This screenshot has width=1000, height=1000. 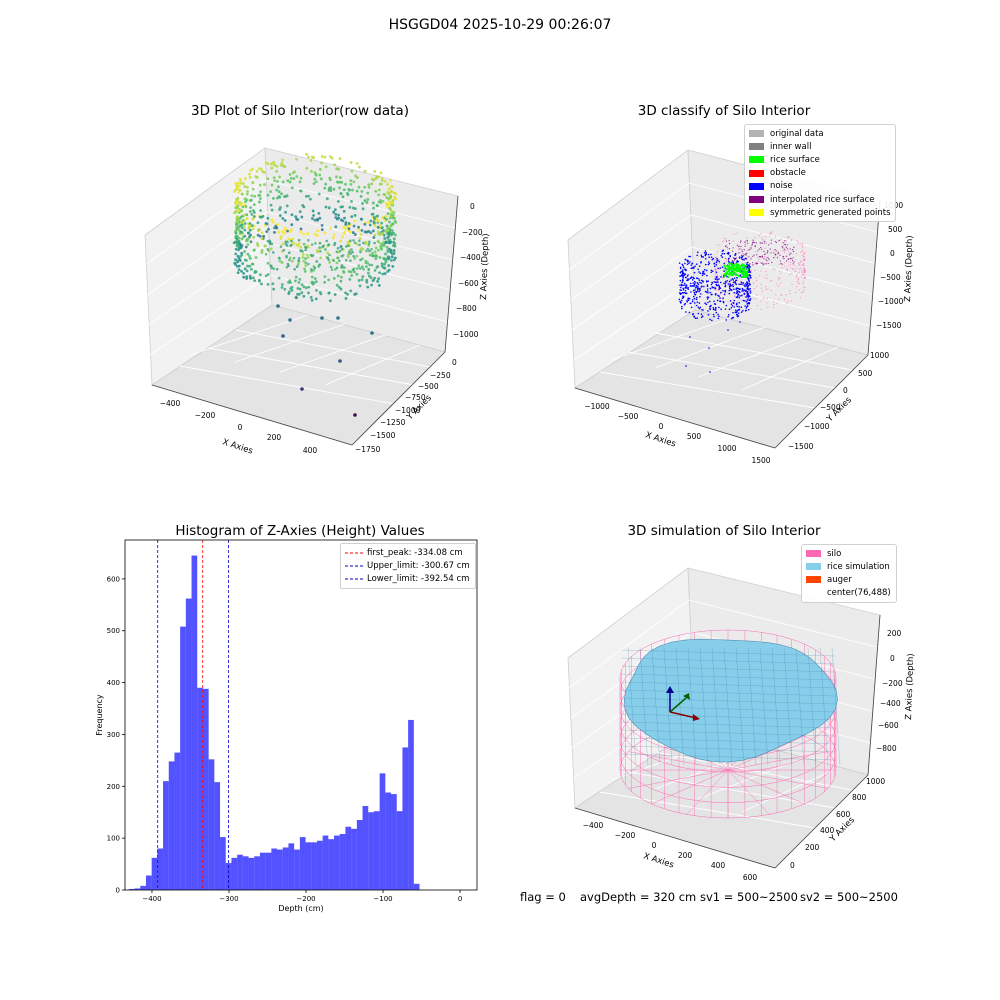 I want to click on legend-item: rice simulation, so click(x=849, y=566).